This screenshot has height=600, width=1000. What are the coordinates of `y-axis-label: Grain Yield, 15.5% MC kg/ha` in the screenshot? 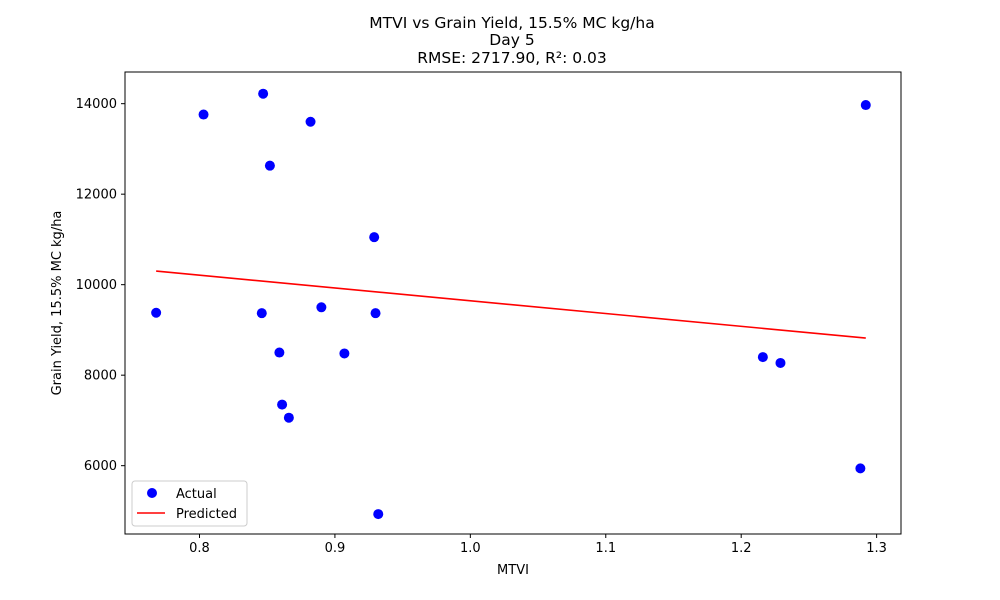 It's located at (57, 303).